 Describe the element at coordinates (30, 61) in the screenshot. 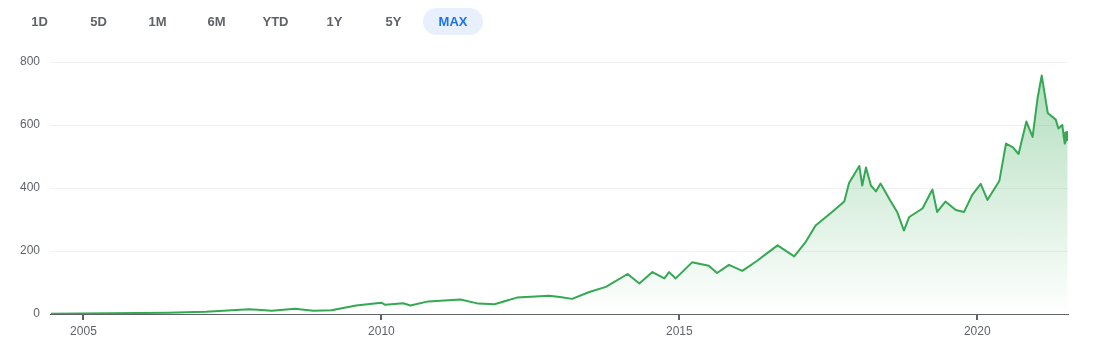

I see `y-tick-label: 800` at that location.